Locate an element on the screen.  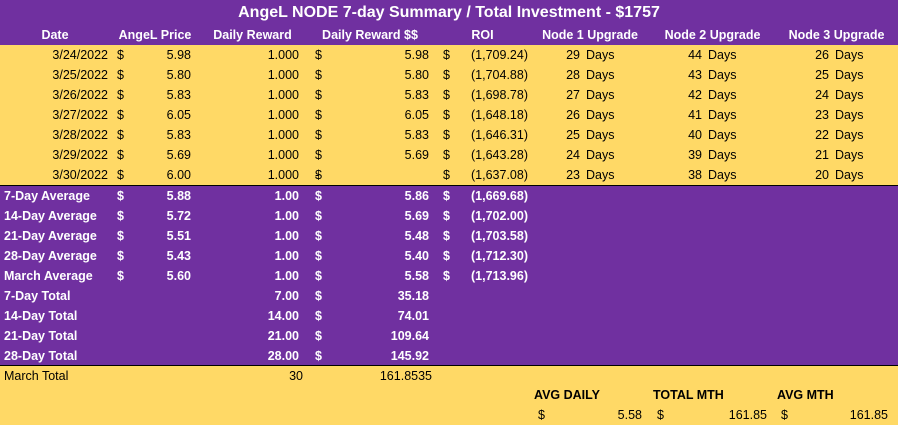
date-cell: 3/24/2022 is located at coordinates (80, 55).